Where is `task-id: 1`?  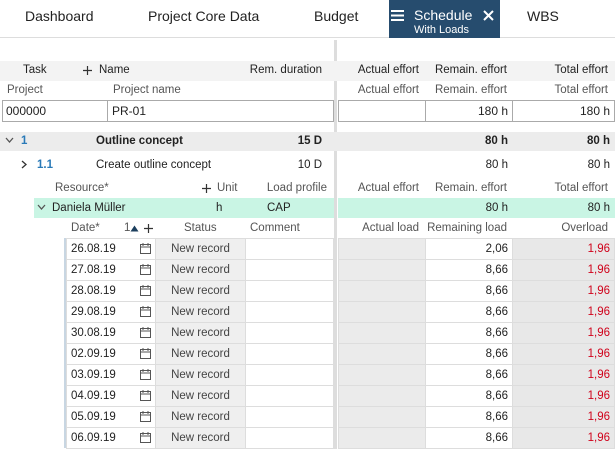 task-id: 1 is located at coordinates (24, 141).